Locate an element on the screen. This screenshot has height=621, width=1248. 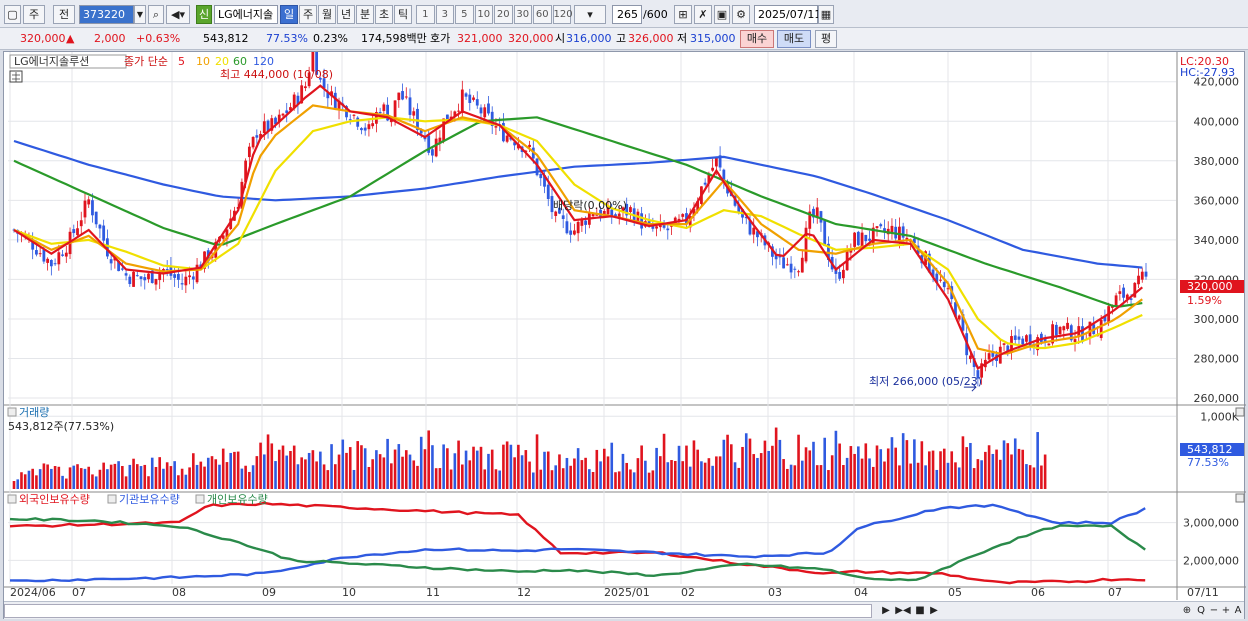
period-unit-button: 주 is located at coordinates (34, 14).